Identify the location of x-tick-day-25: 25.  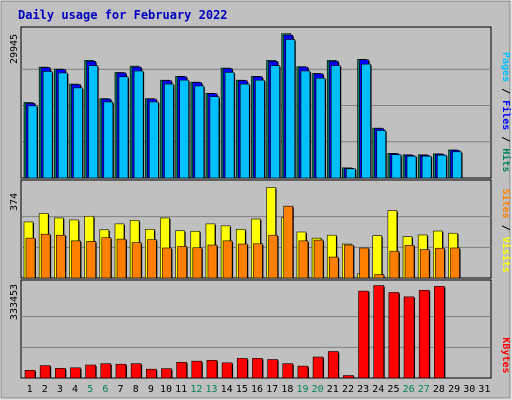
(393, 389).